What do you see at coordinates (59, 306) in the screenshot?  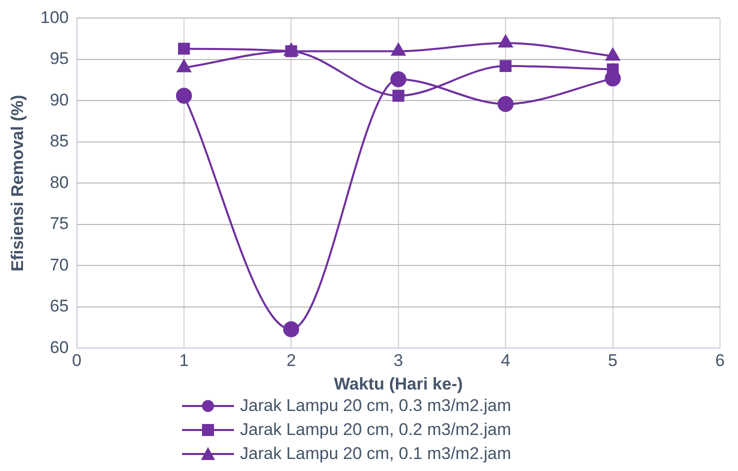 I see `y-tick-label: 65` at bounding box center [59, 306].